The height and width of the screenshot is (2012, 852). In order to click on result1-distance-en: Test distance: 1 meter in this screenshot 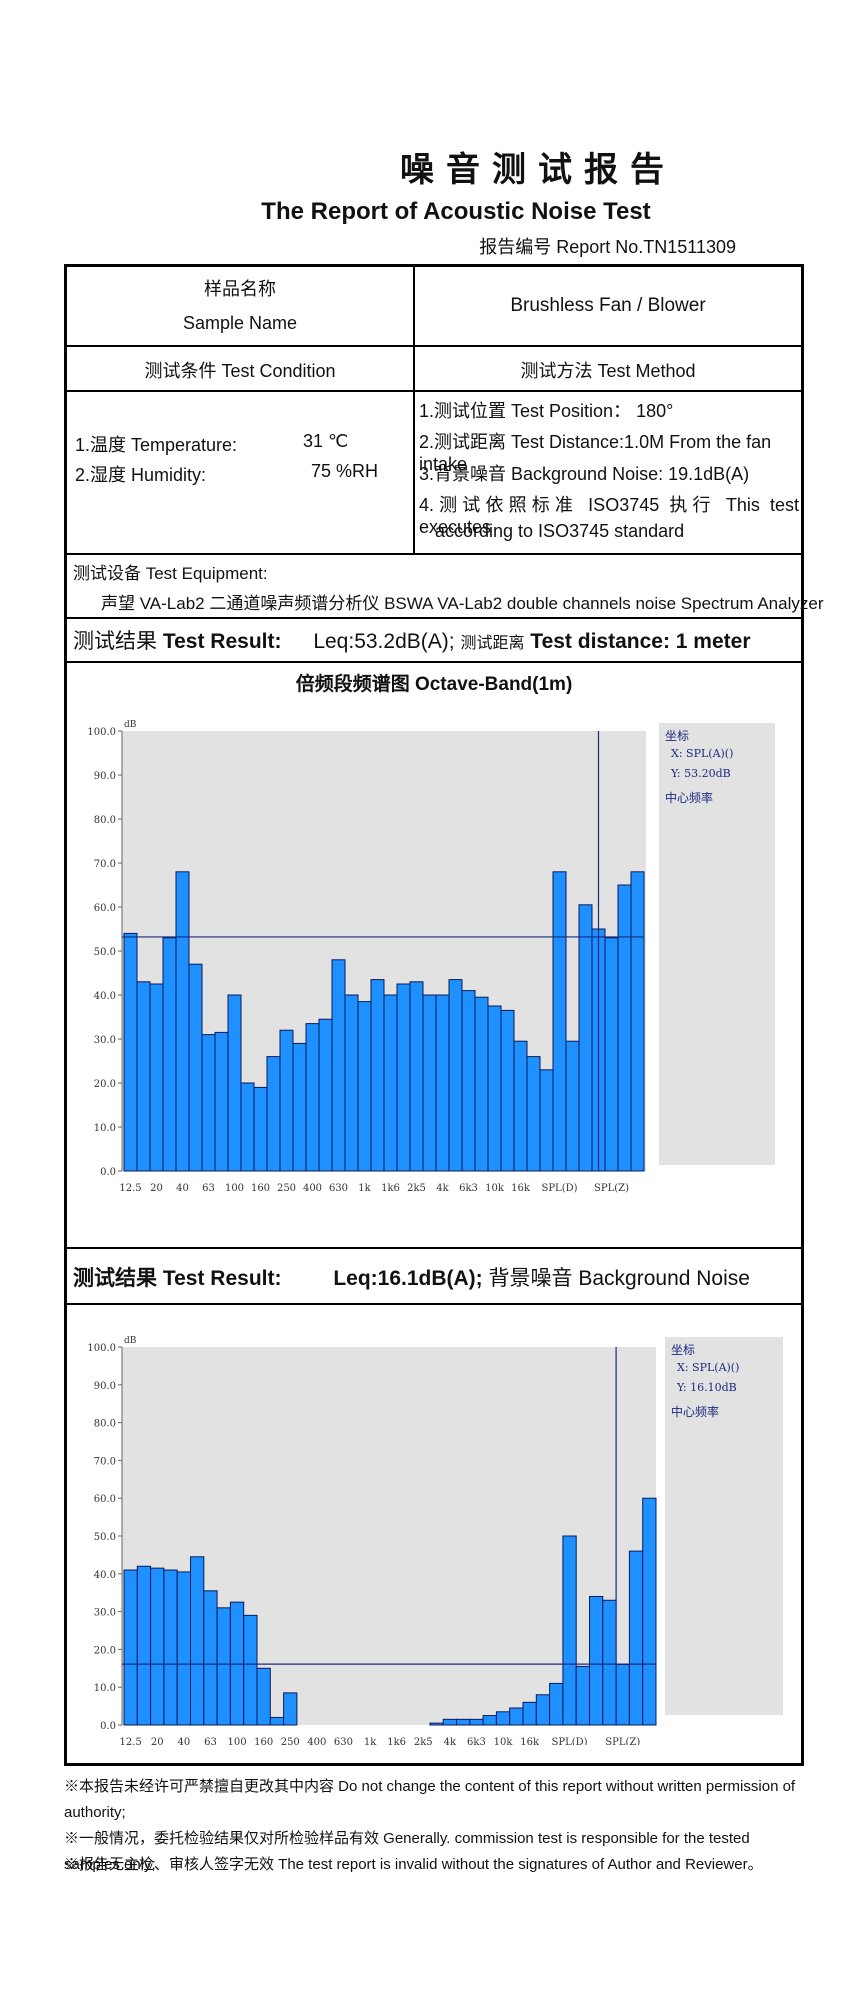, I will do `click(640, 641)`.